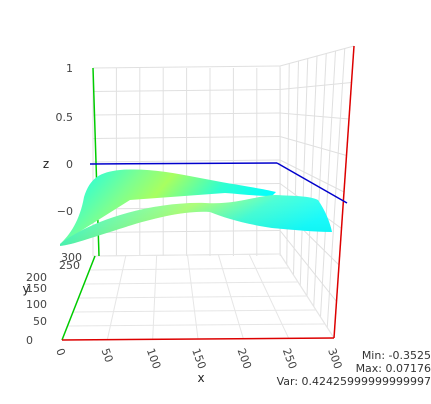 This screenshot has height=404, width=431. Describe the element at coordinates (69, 164) in the screenshot. I see `z-tick-label: 0` at that location.